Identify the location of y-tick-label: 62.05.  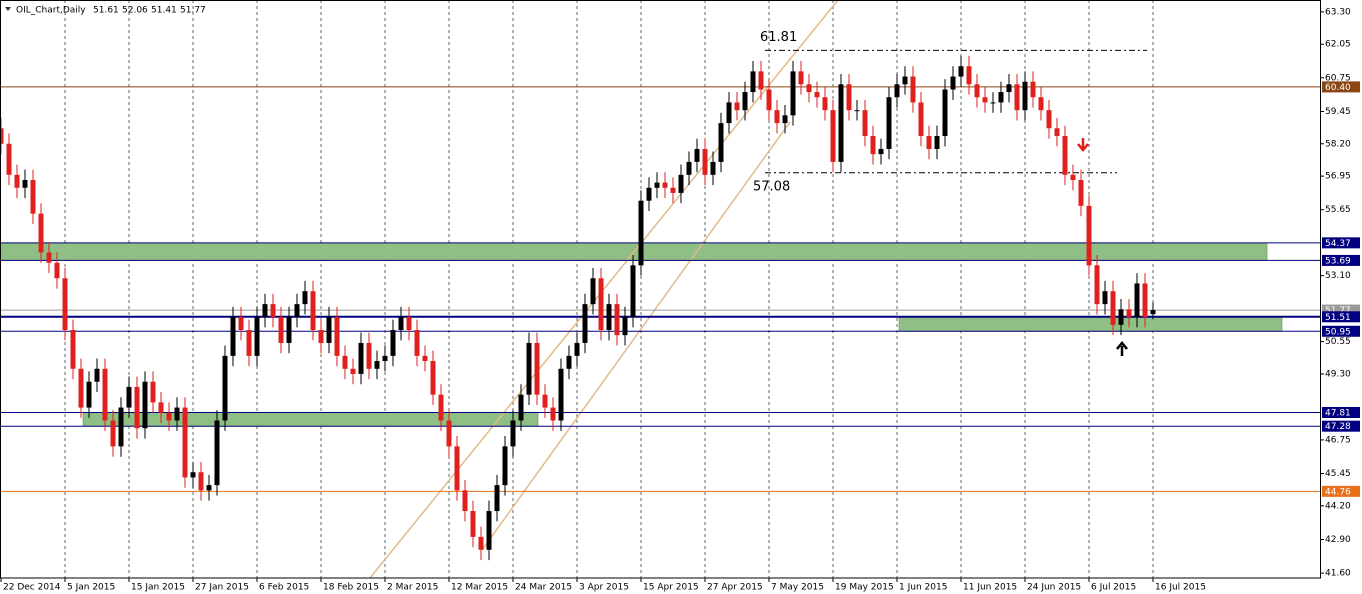
(1338, 45).